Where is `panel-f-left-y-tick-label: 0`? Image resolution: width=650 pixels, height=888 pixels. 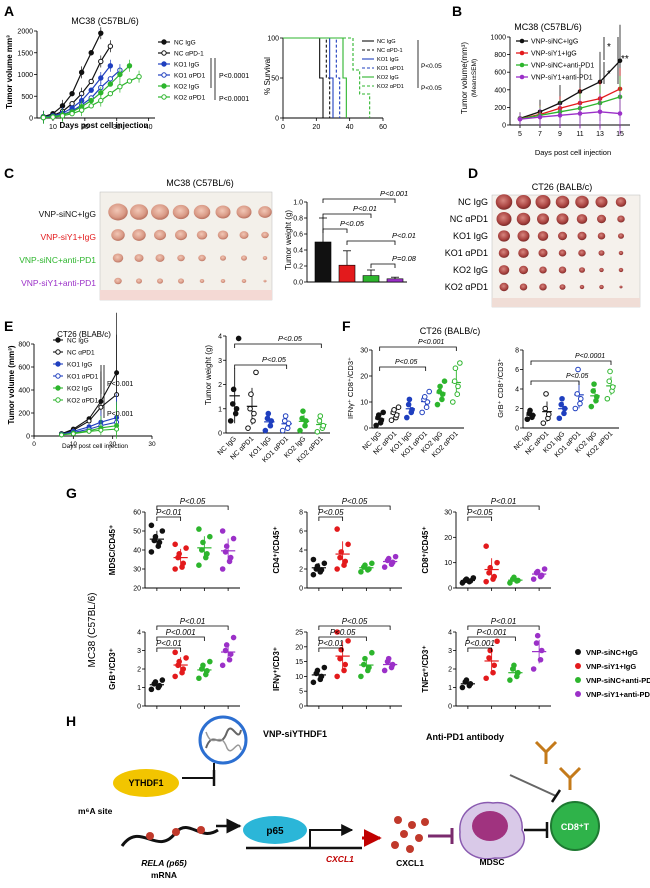
panel-f-left-y-tick-label: 0 is located at coordinates (366, 429).